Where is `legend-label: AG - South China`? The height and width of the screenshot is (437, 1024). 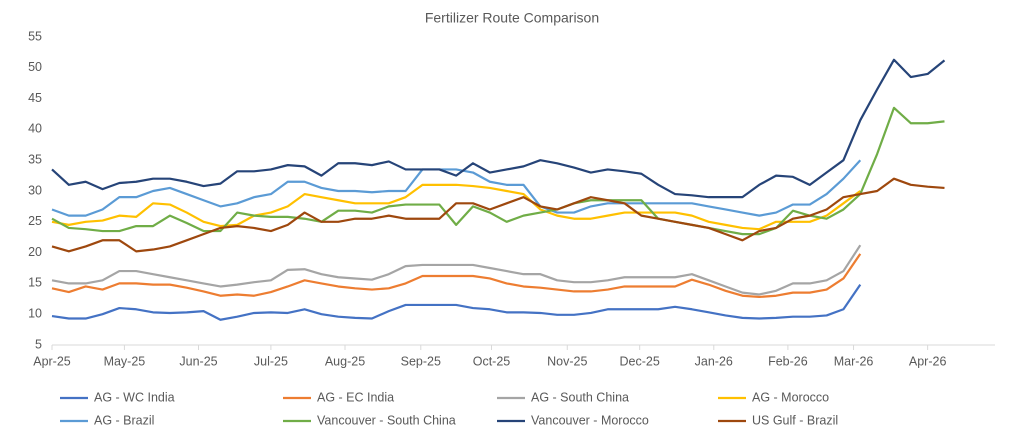
legend-label: AG - South China is located at coordinates (580, 397).